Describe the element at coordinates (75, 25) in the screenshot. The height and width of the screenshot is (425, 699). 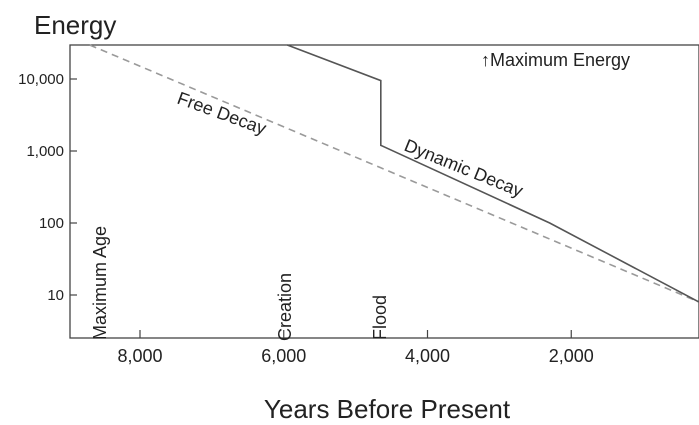
I see `y-axis-title: Energy` at that location.